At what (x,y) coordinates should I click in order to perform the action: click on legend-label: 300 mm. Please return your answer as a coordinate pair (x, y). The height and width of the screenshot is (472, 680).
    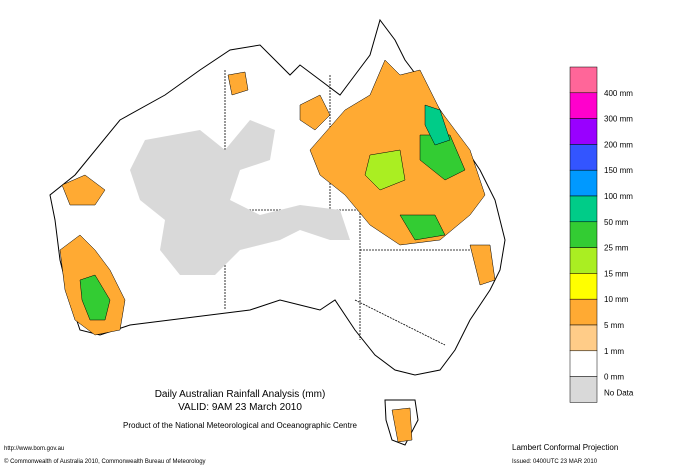
    Looking at the image, I should click on (618, 119).